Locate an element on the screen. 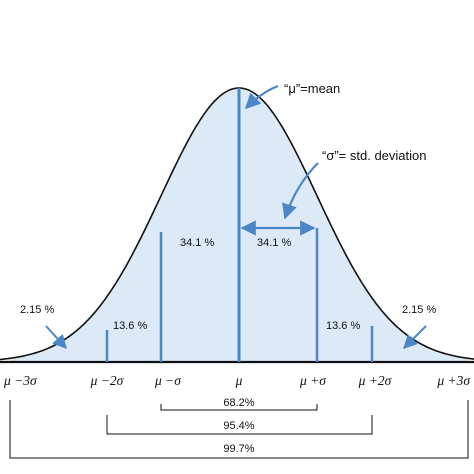 The height and width of the screenshot is (474, 474). sd-callout-arrow is located at coordinates (300, 191).